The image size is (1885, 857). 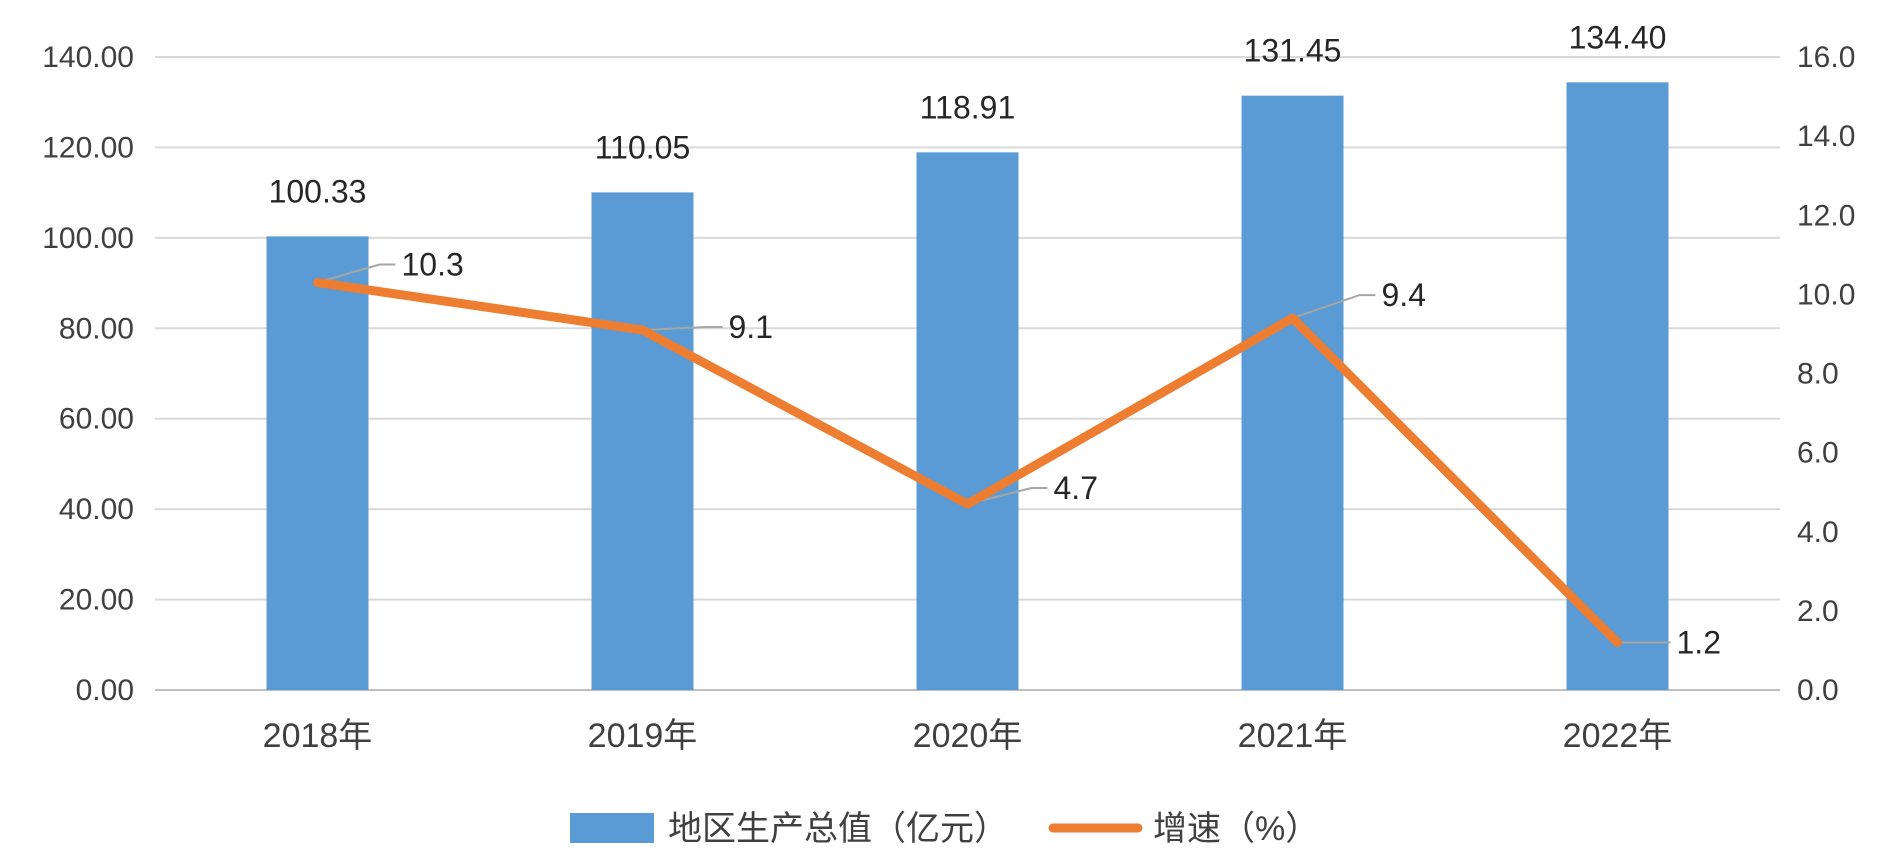 What do you see at coordinates (1618, 736) in the screenshot?
I see `x-tick-label: 2022年` at bounding box center [1618, 736].